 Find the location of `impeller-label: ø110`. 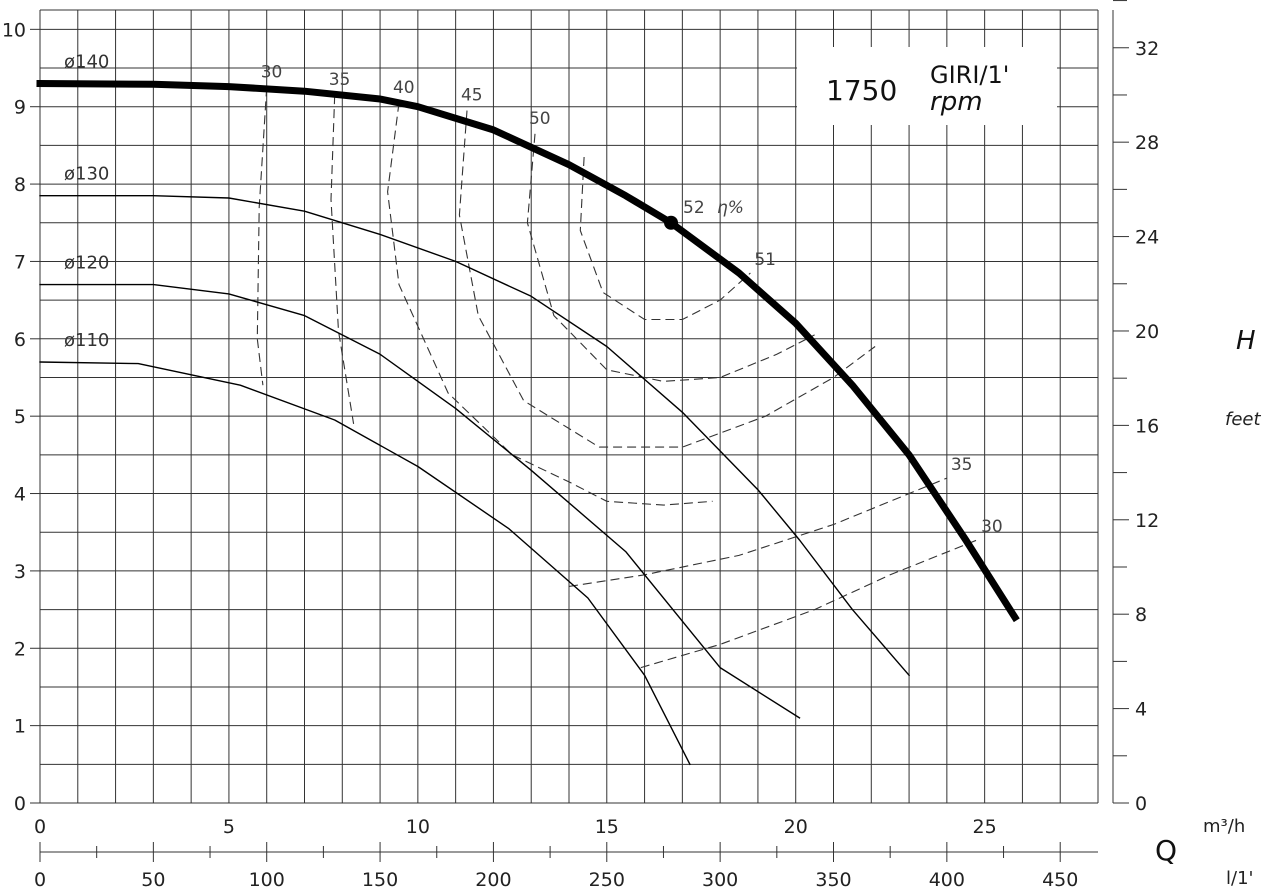

impeller-label: ø110 is located at coordinates (86, 340).